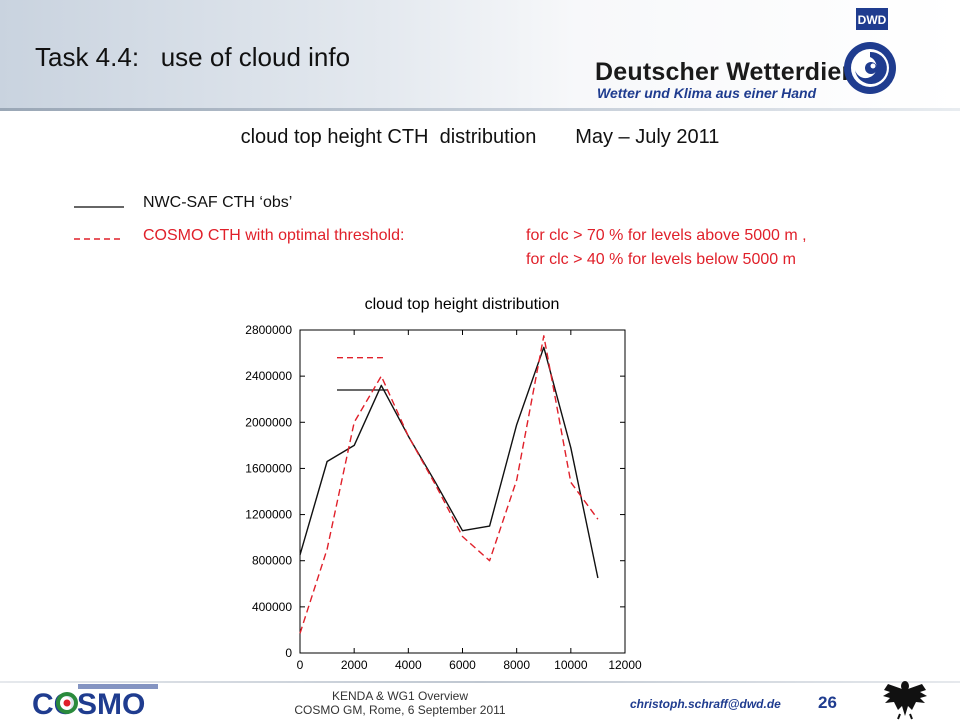 The image size is (960, 720). Describe the element at coordinates (400, 710) in the screenshot. I see `footer-line-2: COSMO GM, Rome, 6 September 2011` at that location.